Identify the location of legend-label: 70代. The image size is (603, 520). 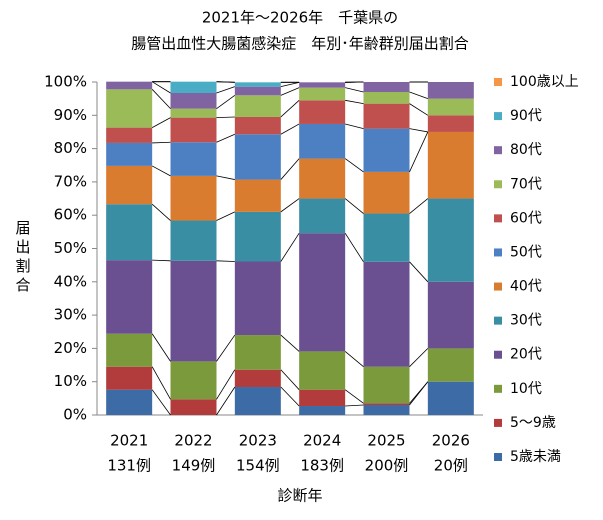
(526, 184).